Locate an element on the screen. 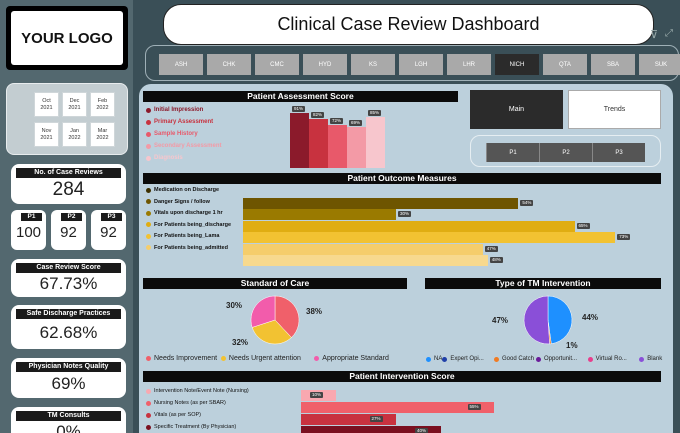 Image resolution: width=680 pixels, height=433 pixels. intervention-title: Patient Intervention Score is located at coordinates (402, 376).